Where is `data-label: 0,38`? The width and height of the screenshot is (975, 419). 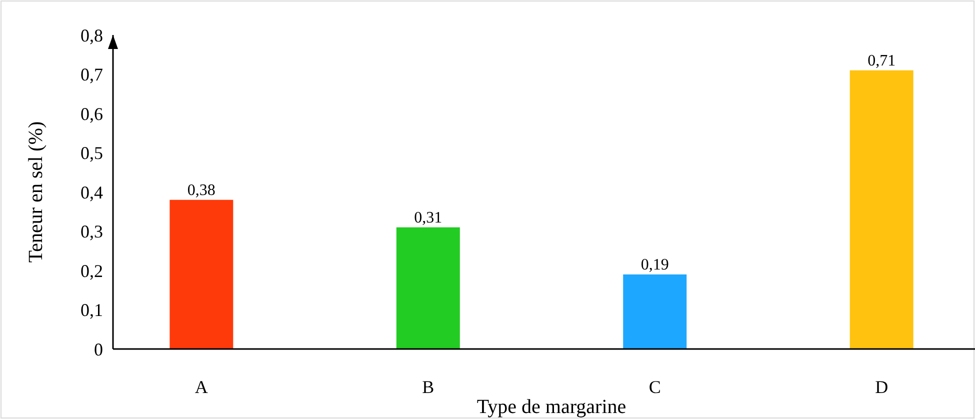
data-label: 0,38 is located at coordinates (201, 190).